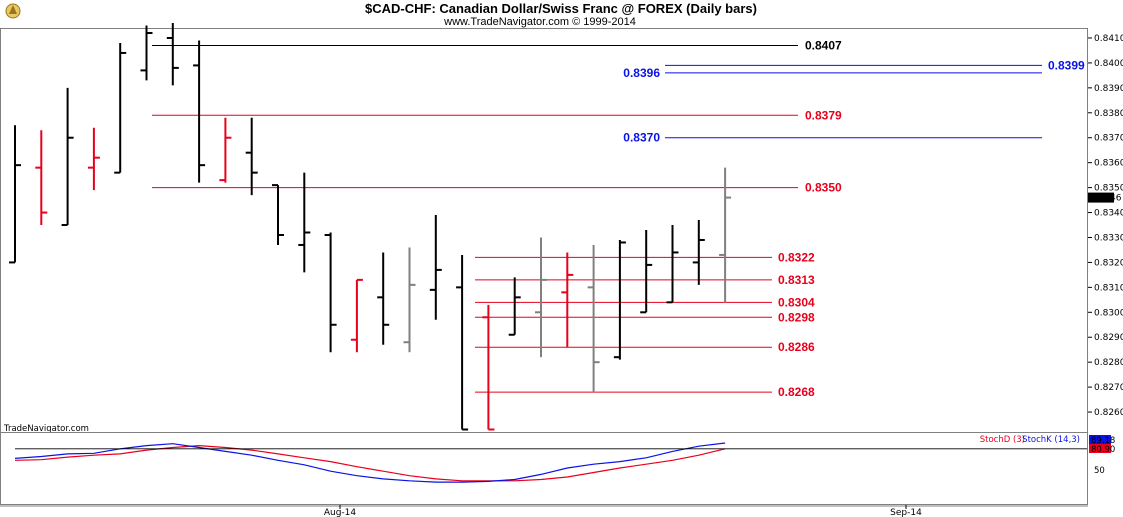 Image resolution: width=1123 pixels, height=517 pixels. Describe the element at coordinates (796, 280) in the screenshot. I see `level-label: 0.8313` at that location.